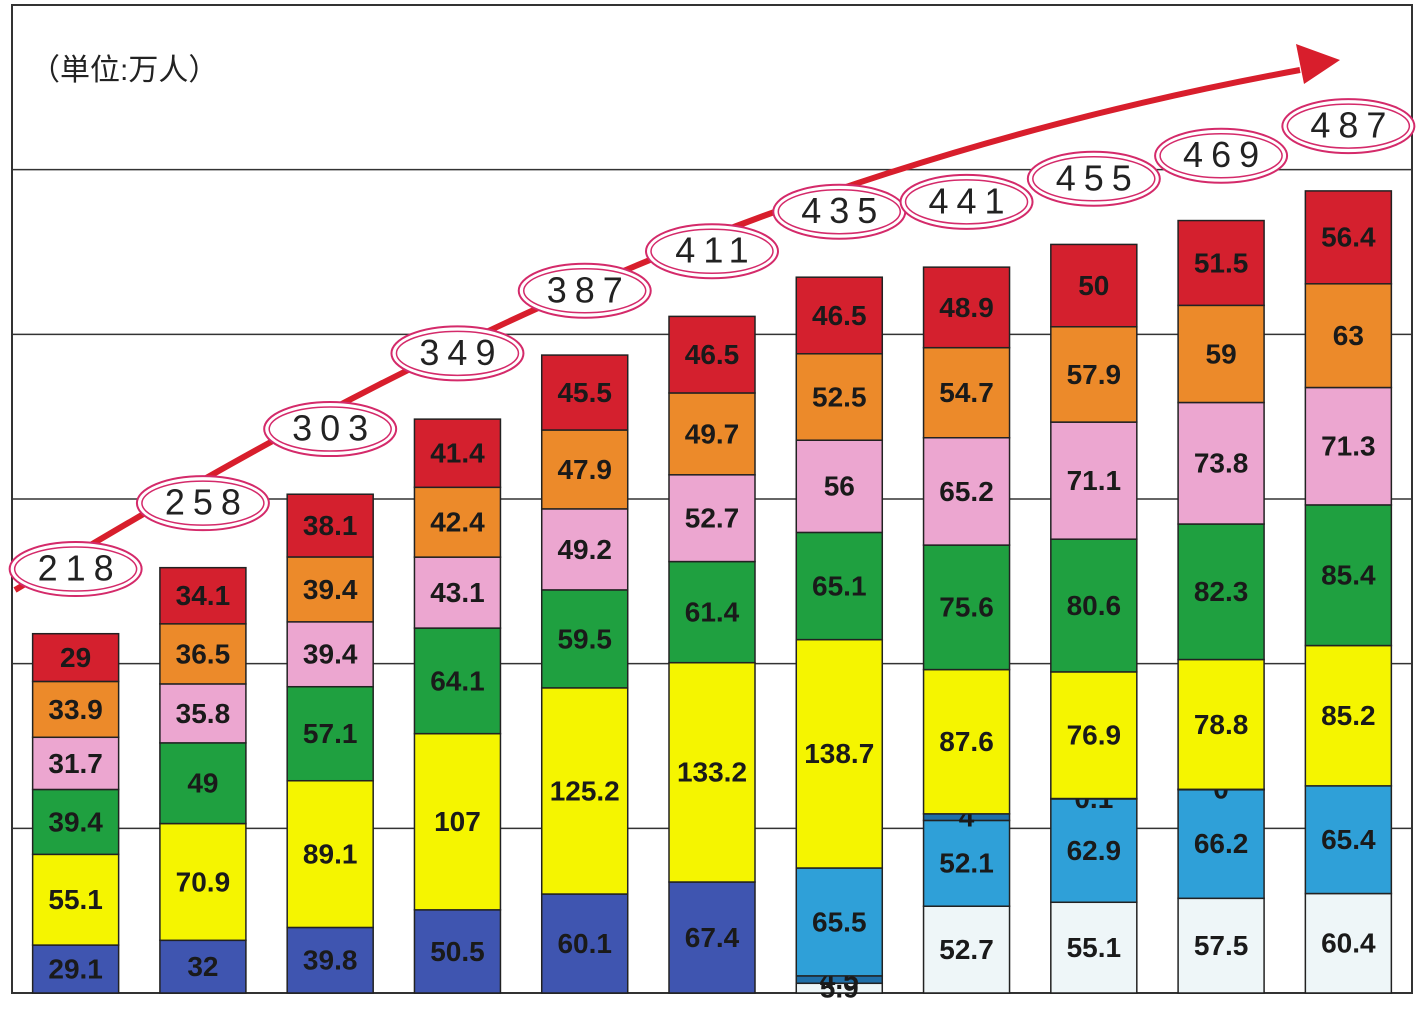 The image size is (1417, 1009). Describe the element at coordinates (715, 250) in the screenshot. I see `total-label: 411` at that location.